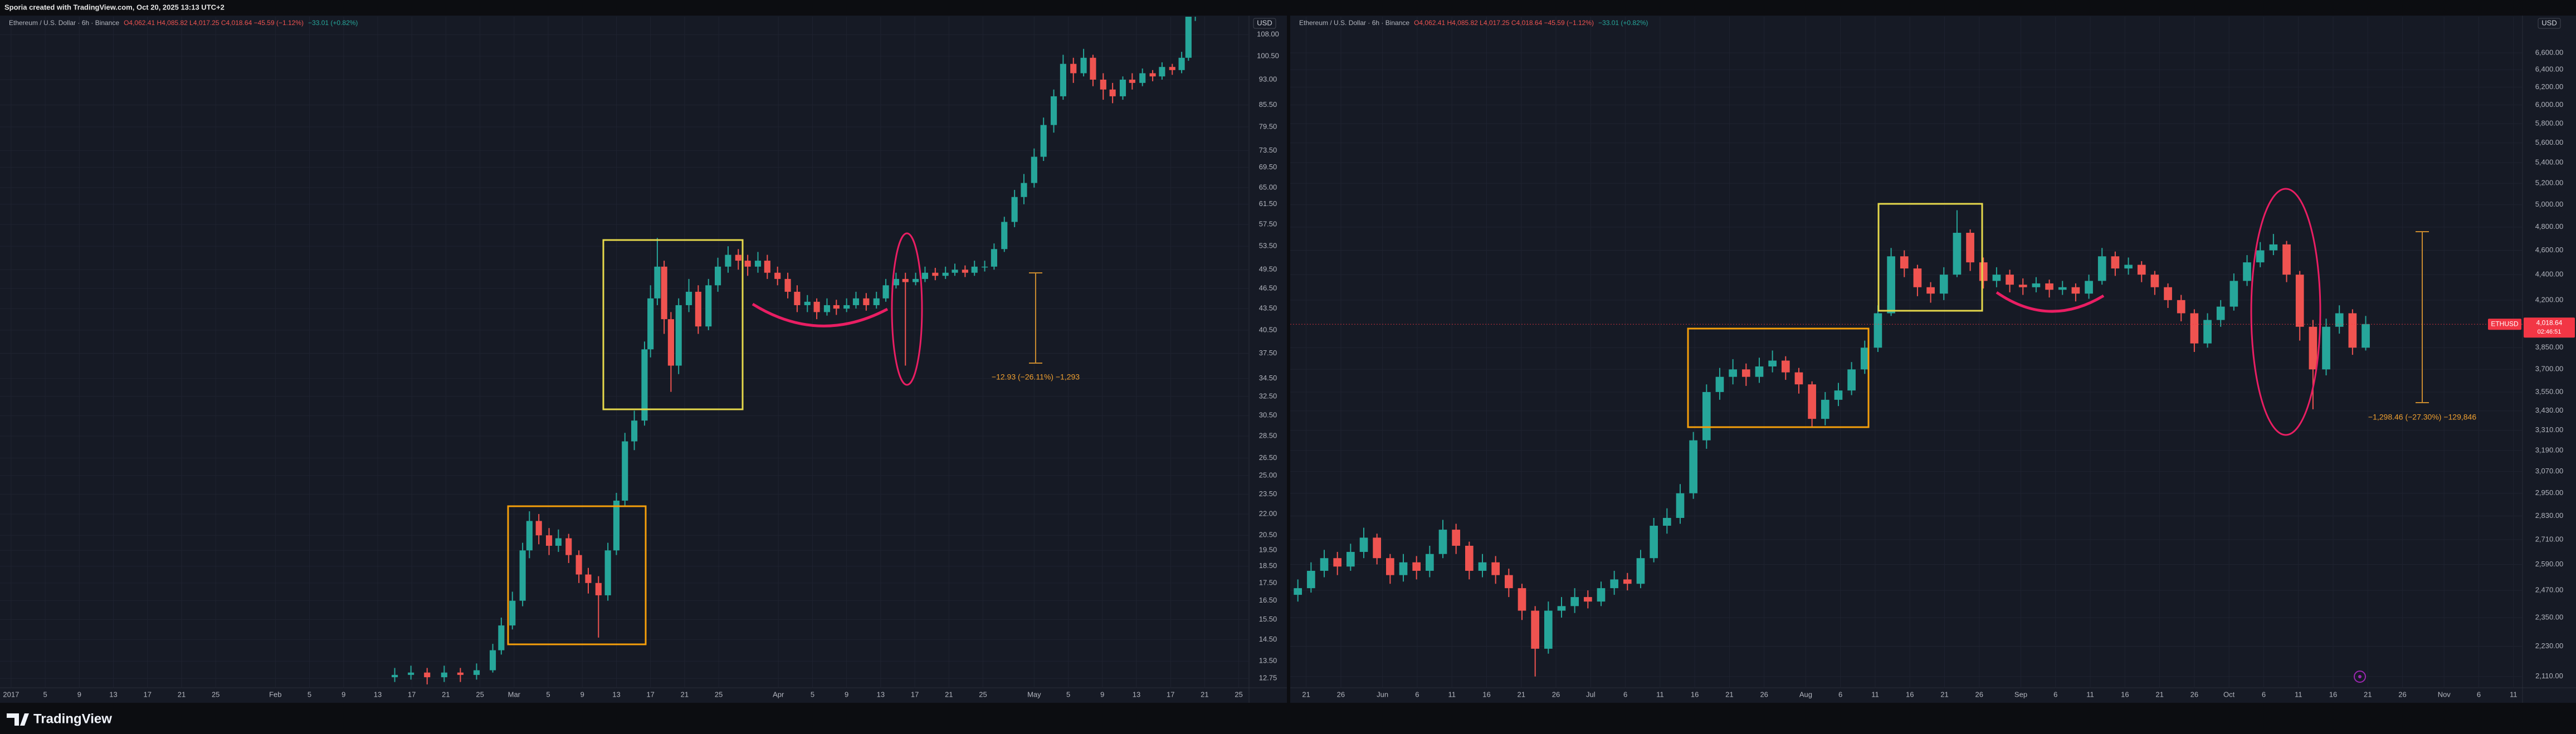  I want to click on y-tick-label: 3,310.00, so click(2549, 430).